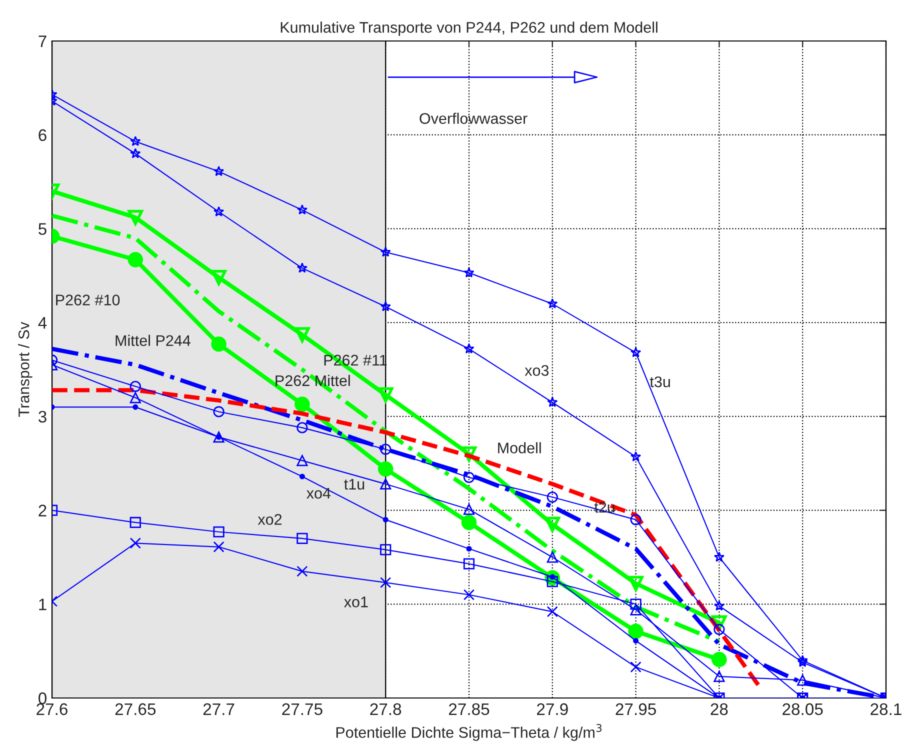 The image size is (906, 751). Describe the element at coordinates (469, 29) in the screenshot. I see `chart-title: Kumulative Transporte von P244, P262 und dem Modell` at that location.